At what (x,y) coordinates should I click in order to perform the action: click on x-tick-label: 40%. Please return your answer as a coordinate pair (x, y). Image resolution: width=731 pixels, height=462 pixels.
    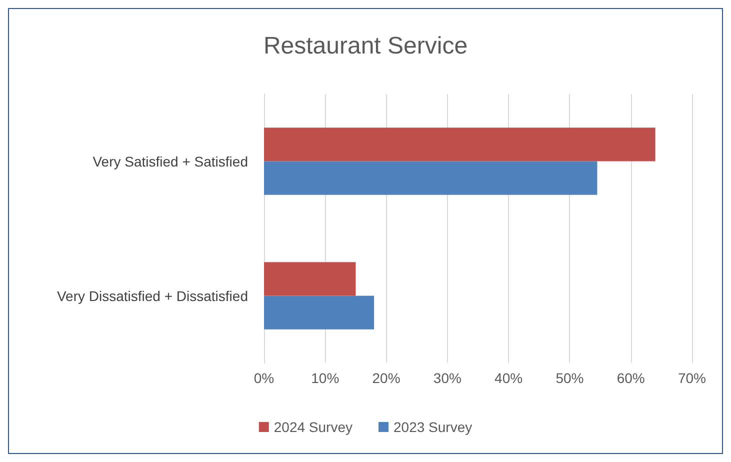
    Looking at the image, I should click on (508, 378).